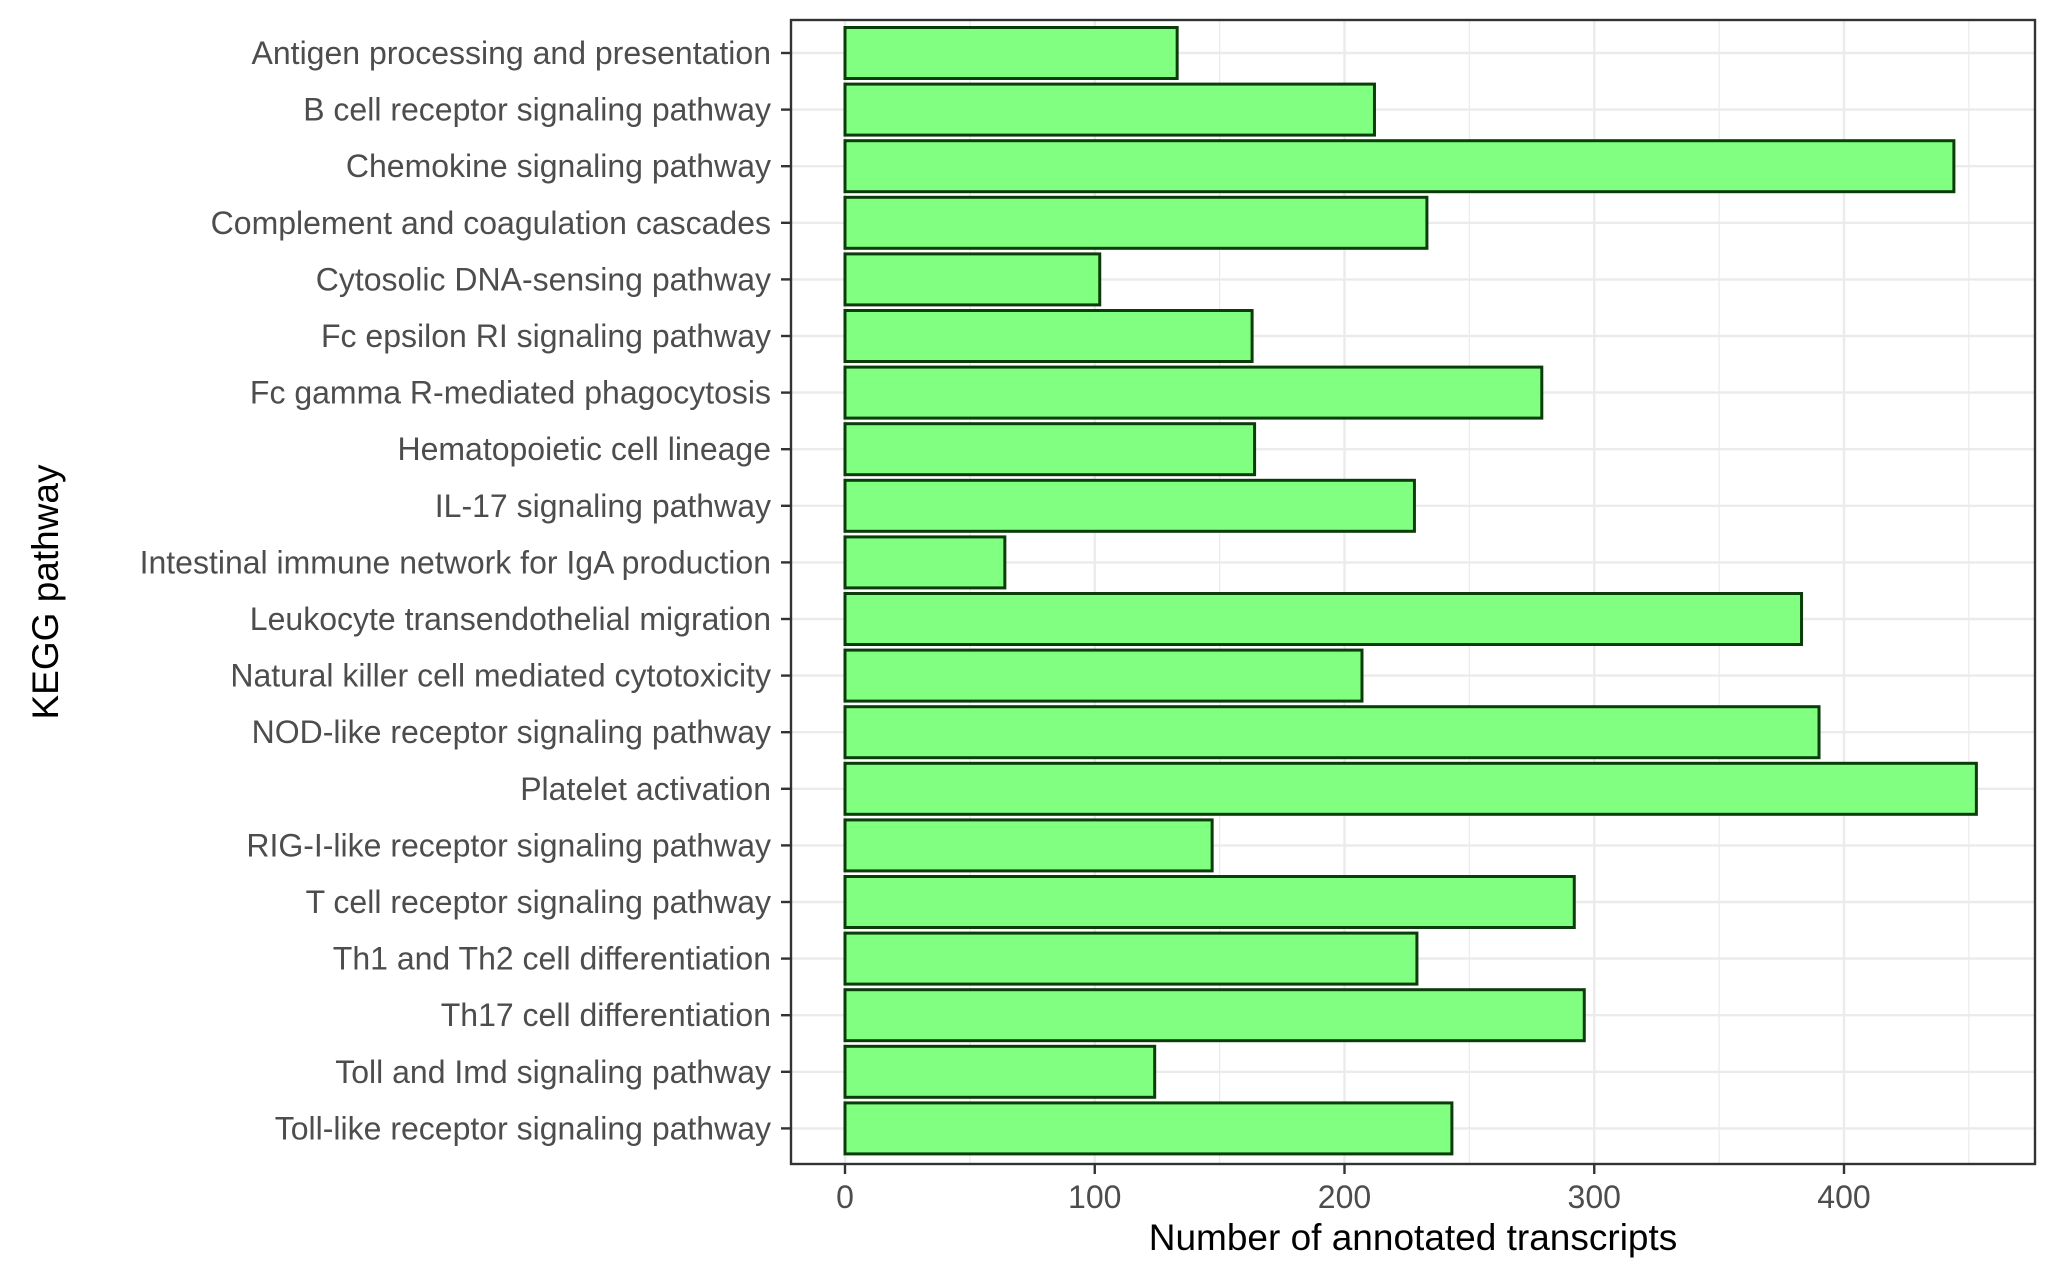 This screenshot has width=2048, height=1285. Describe the element at coordinates (1843, 1197) in the screenshot. I see `x-tick-label: 400` at that location.